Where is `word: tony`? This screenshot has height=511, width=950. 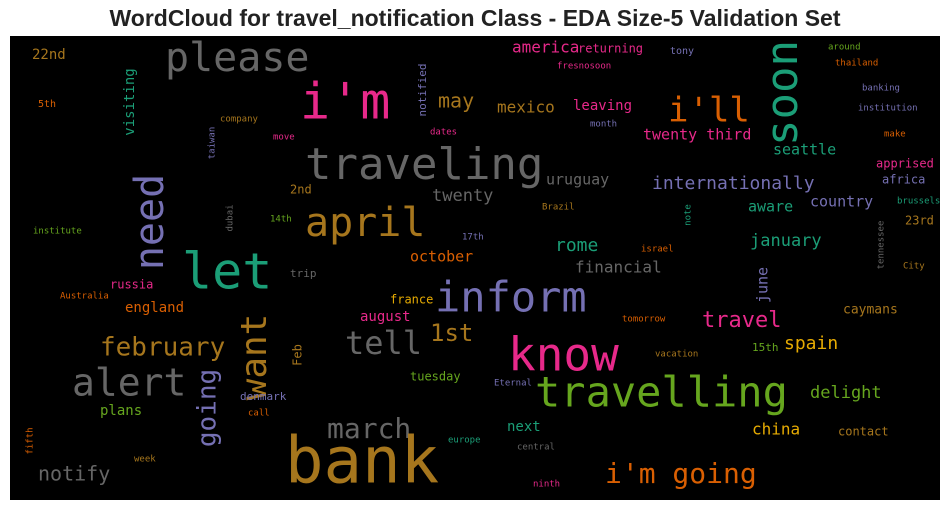 word: tony is located at coordinates (682, 51).